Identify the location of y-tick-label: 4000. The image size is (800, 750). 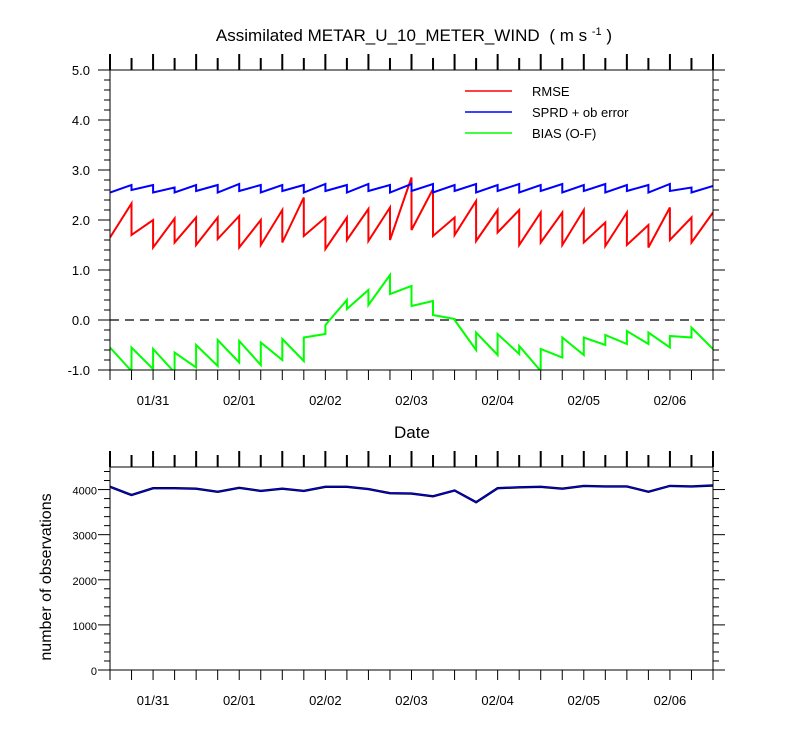
(85, 492).